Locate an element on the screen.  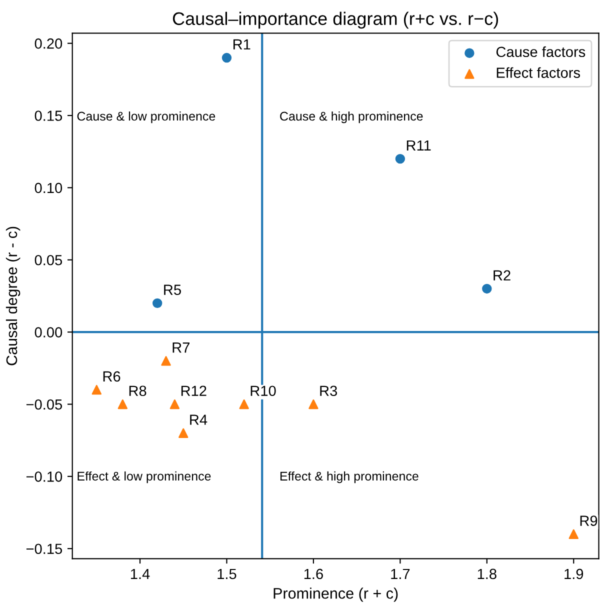
annotation: R6 is located at coordinates (111, 376).